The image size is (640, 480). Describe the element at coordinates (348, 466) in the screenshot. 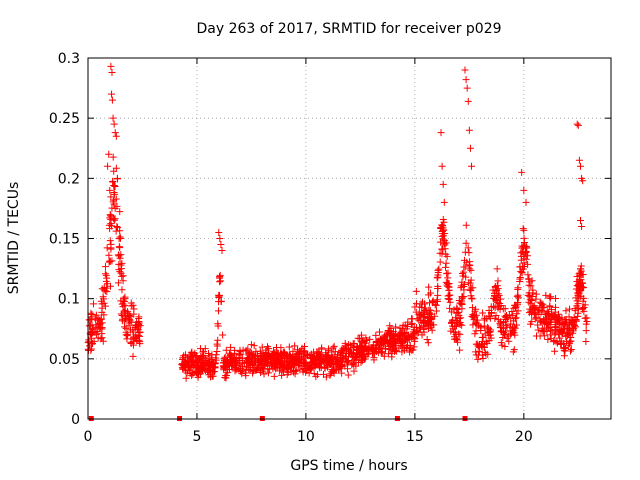

I see `x-axis-label: GPS time / hours` at that location.